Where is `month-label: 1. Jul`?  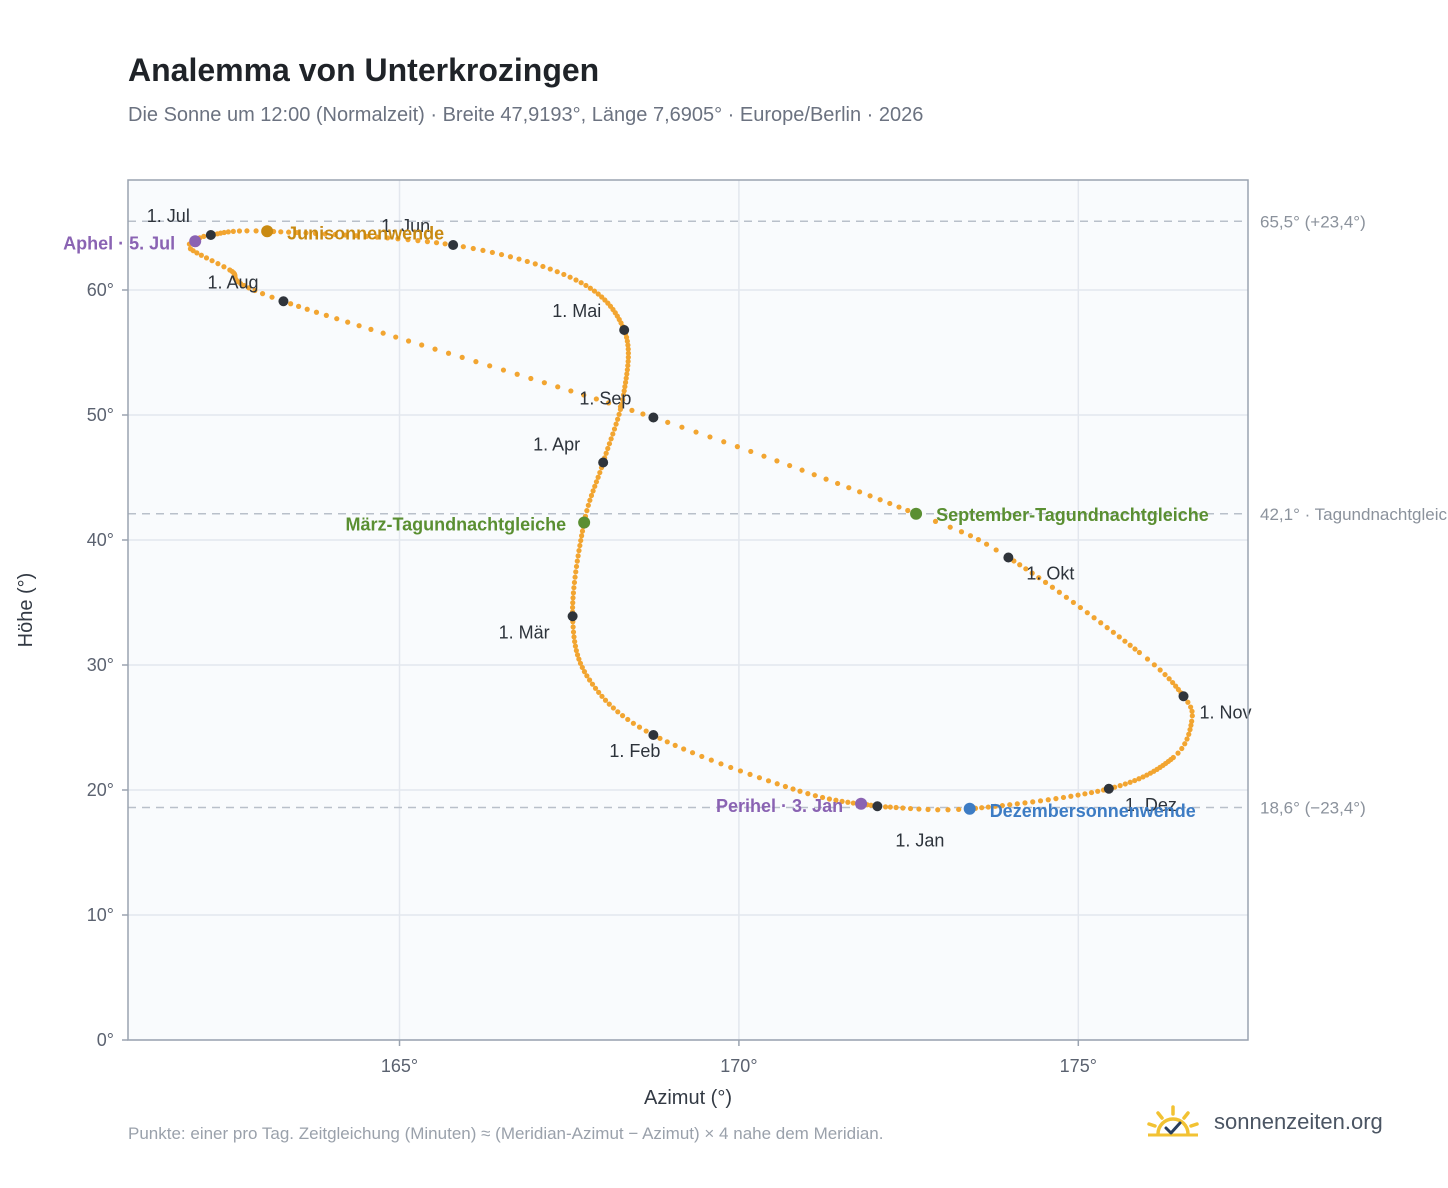 month-label: 1. Jul is located at coordinates (168, 216).